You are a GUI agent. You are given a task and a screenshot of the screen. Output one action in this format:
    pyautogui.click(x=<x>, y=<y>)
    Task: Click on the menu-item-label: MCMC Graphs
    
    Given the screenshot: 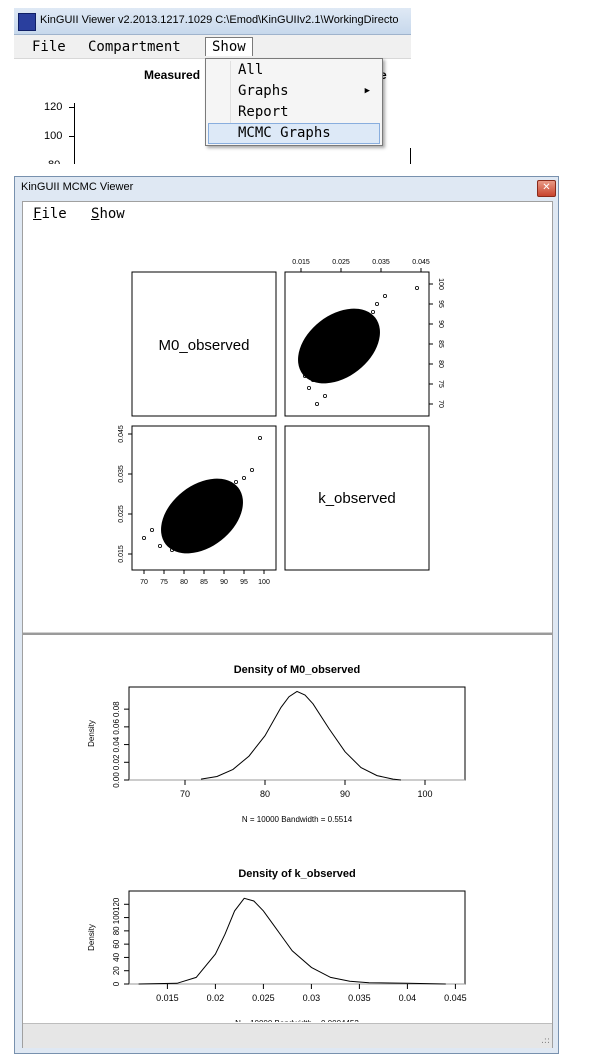 What is the action you would take?
    pyautogui.click(x=284, y=133)
    